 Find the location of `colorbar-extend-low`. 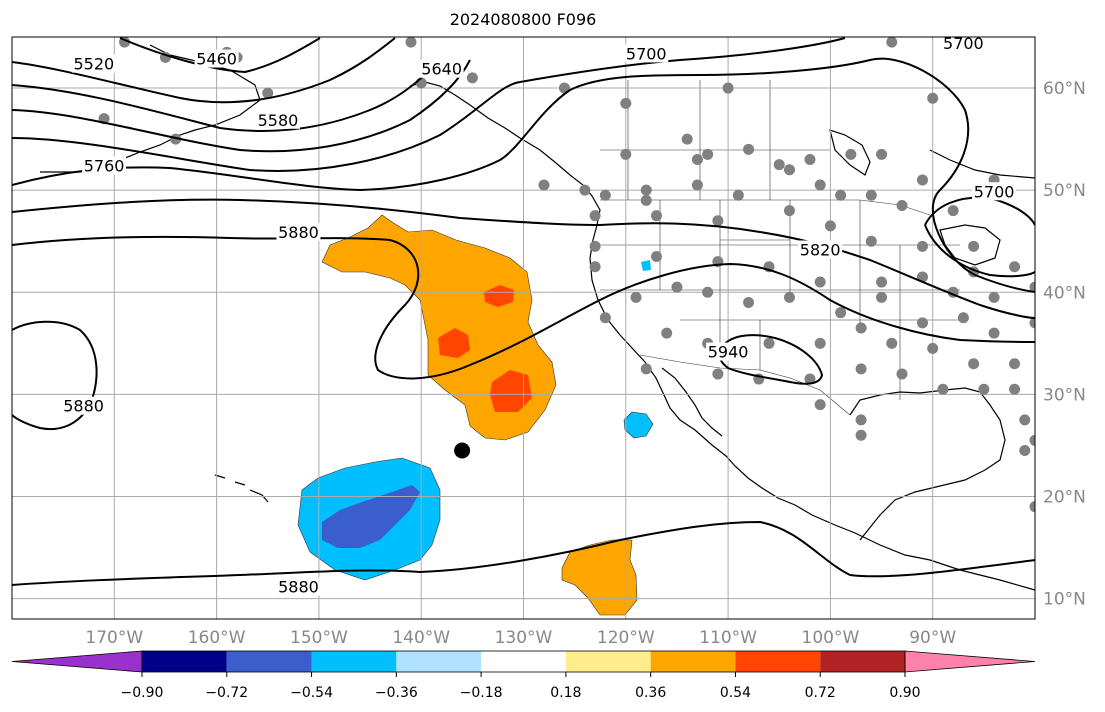

colorbar-extend-low is located at coordinates (77, 661).